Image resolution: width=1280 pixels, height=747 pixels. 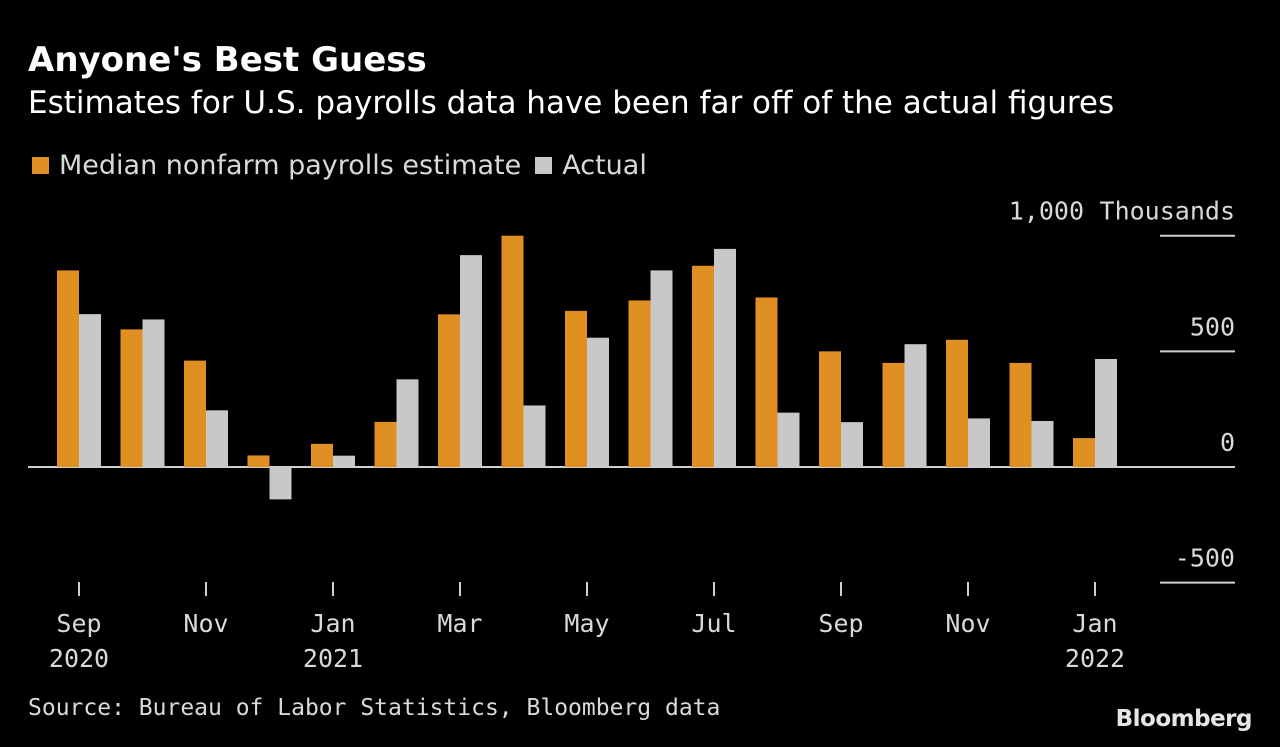 What do you see at coordinates (544, 165) in the screenshot?
I see `legend-swatch-actual` at bounding box center [544, 165].